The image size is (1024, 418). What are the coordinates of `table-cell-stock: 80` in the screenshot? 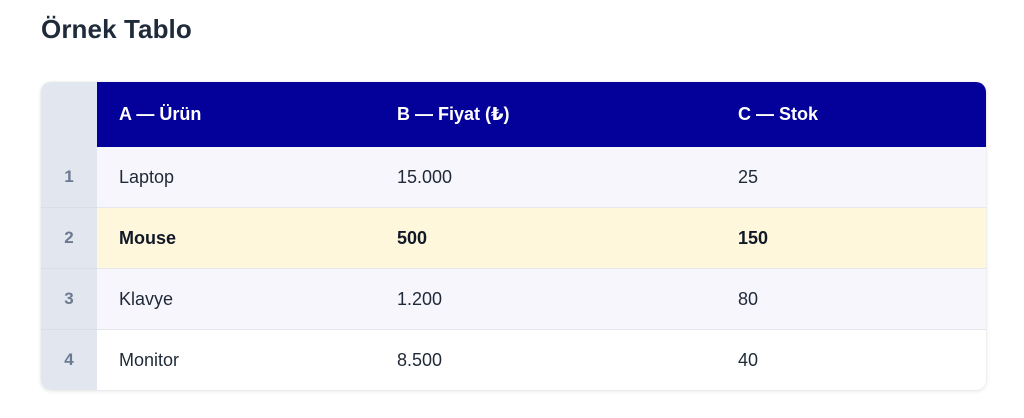 It's located at (851, 299).